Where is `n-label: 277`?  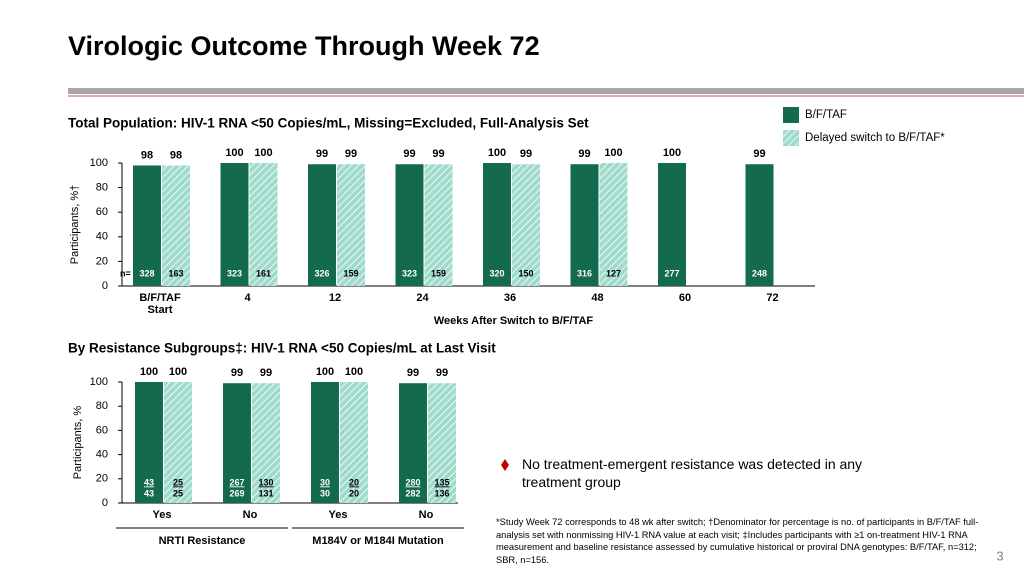
n-label: 277 is located at coordinates (671, 273).